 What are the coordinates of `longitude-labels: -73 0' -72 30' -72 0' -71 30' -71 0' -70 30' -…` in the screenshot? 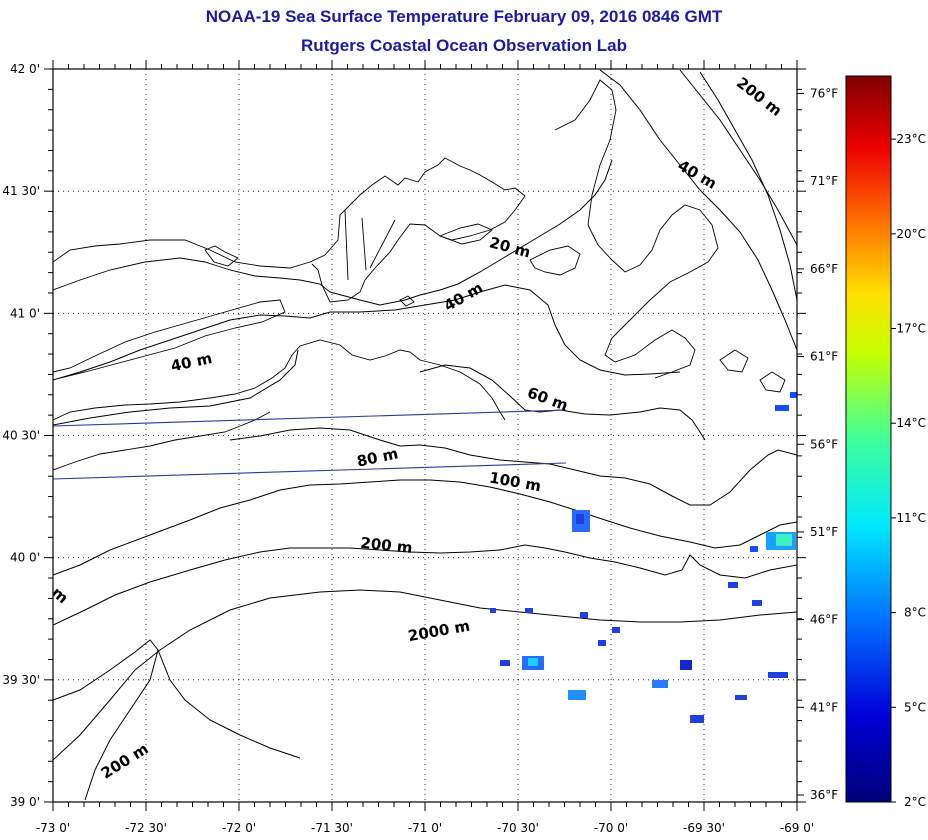 It's located at (425, 828).